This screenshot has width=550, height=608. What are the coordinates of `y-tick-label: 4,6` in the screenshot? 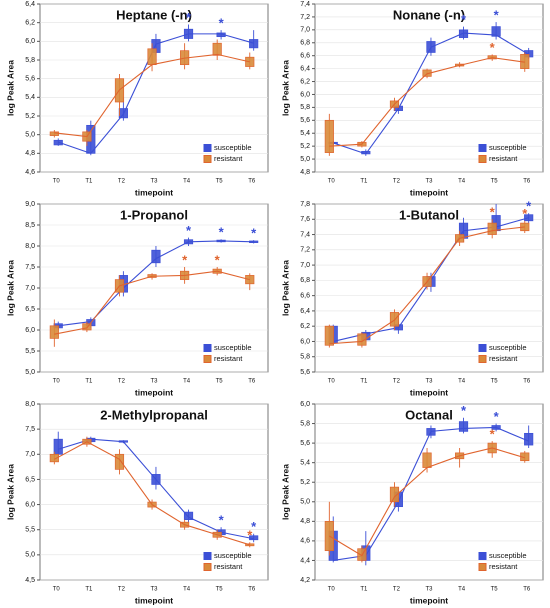 It's located at (30, 172).